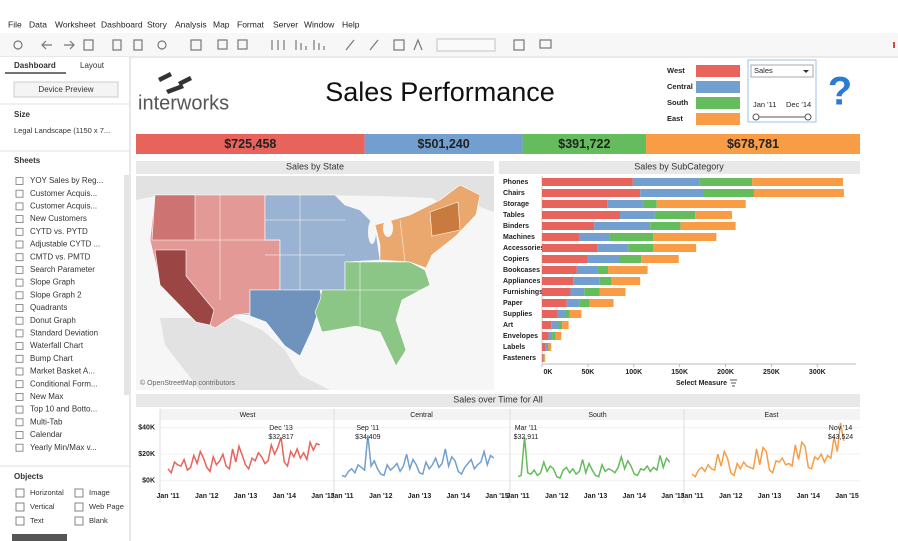 The image size is (898, 541). What do you see at coordinates (222, 44) in the screenshot?
I see `group-button` at bounding box center [222, 44].